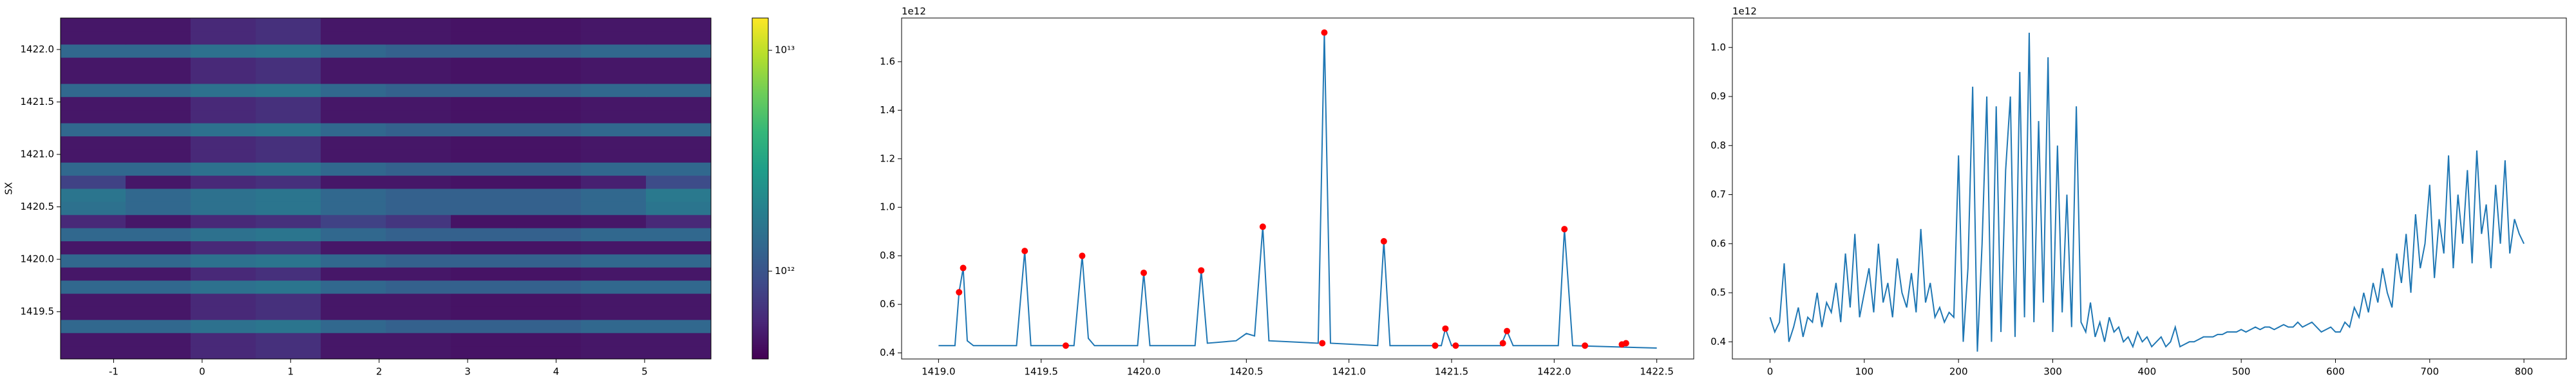 The image size is (2576, 386). I want to click on y-tick-label: 0.8, so click(1718, 145).